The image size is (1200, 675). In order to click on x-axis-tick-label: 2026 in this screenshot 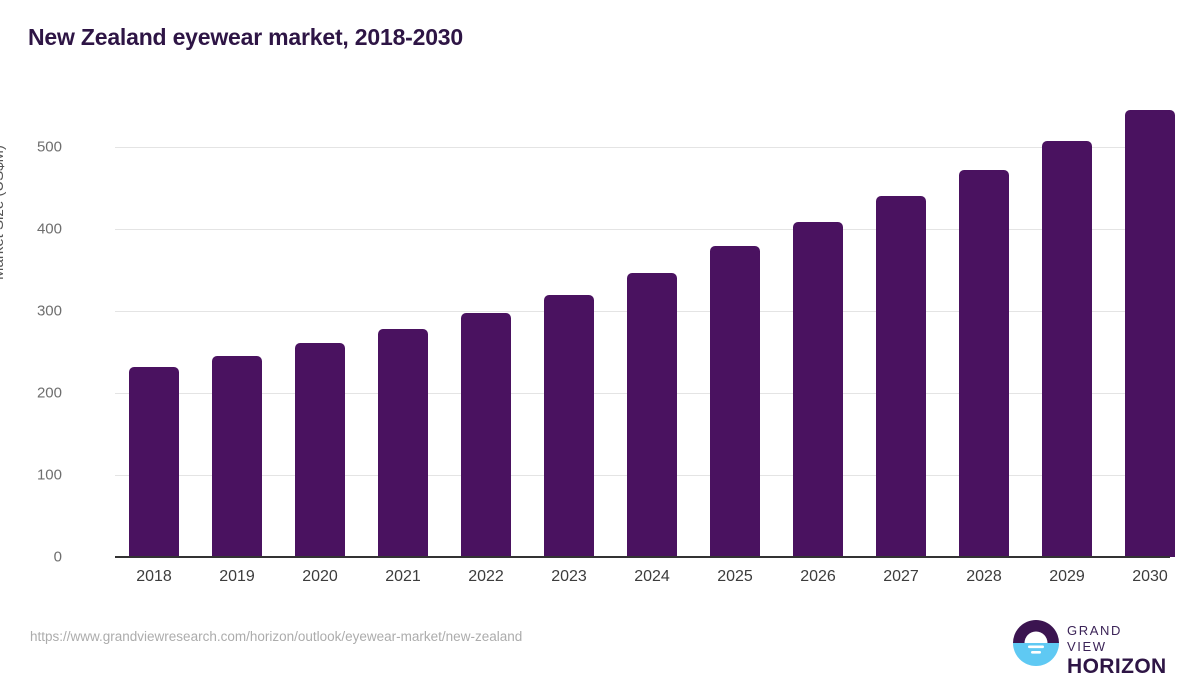, I will do `click(818, 576)`.